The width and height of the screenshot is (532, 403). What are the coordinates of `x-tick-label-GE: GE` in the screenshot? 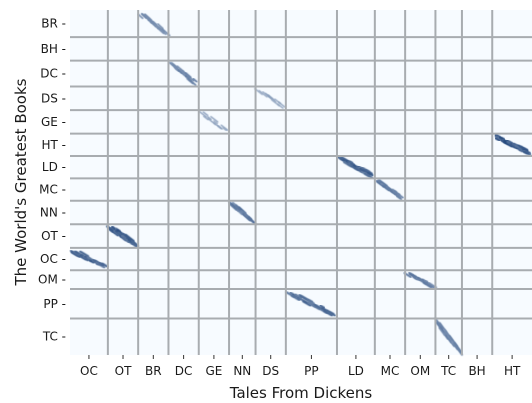 It's located at (213, 371).